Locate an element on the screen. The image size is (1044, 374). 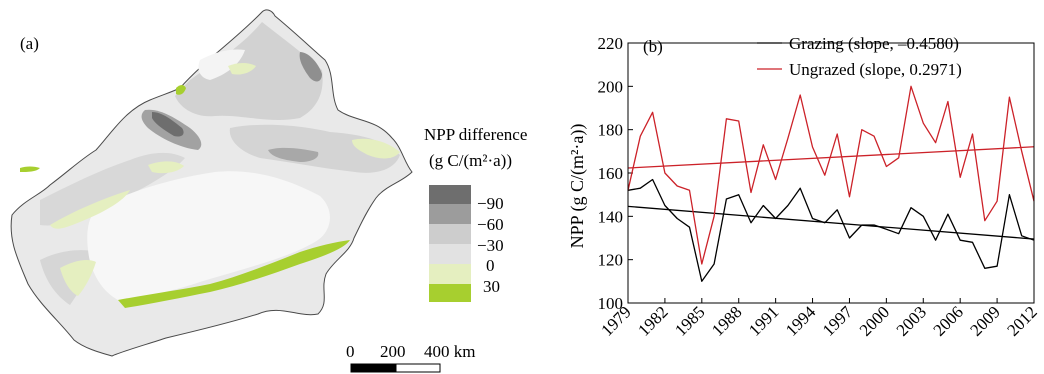
npp-zone-minus60-north is located at coordinates (310, 67).